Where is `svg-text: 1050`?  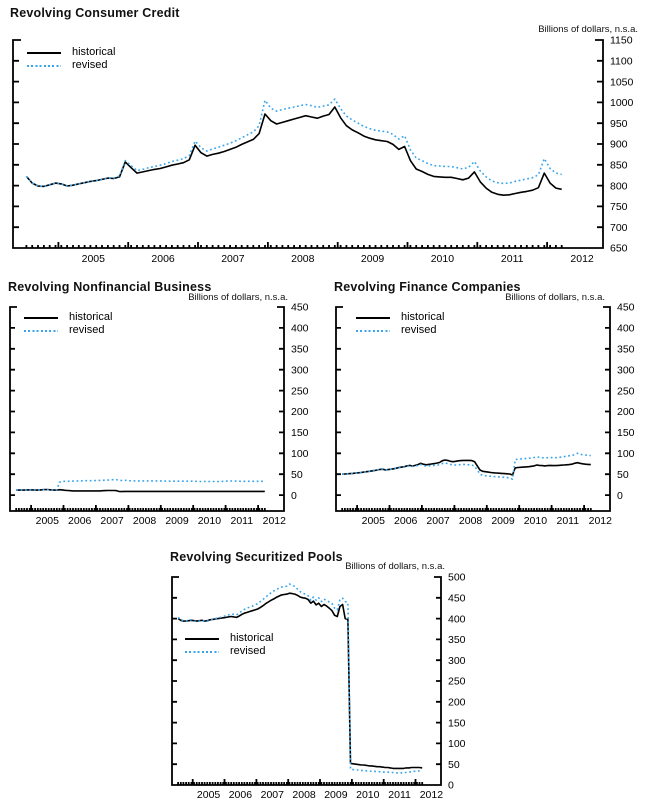
svg-text: 1050 is located at coordinates (622, 82).